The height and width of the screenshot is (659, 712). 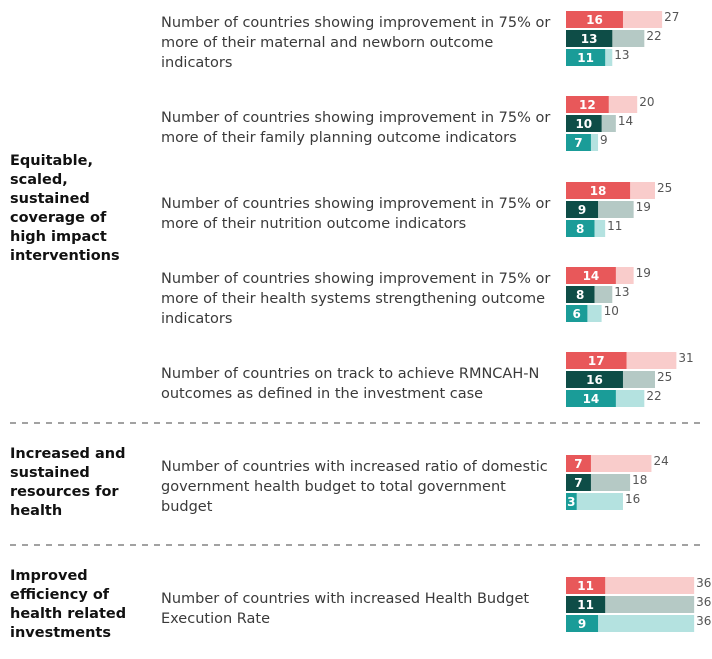 I want to click on value-label: 3, so click(x=571, y=502).